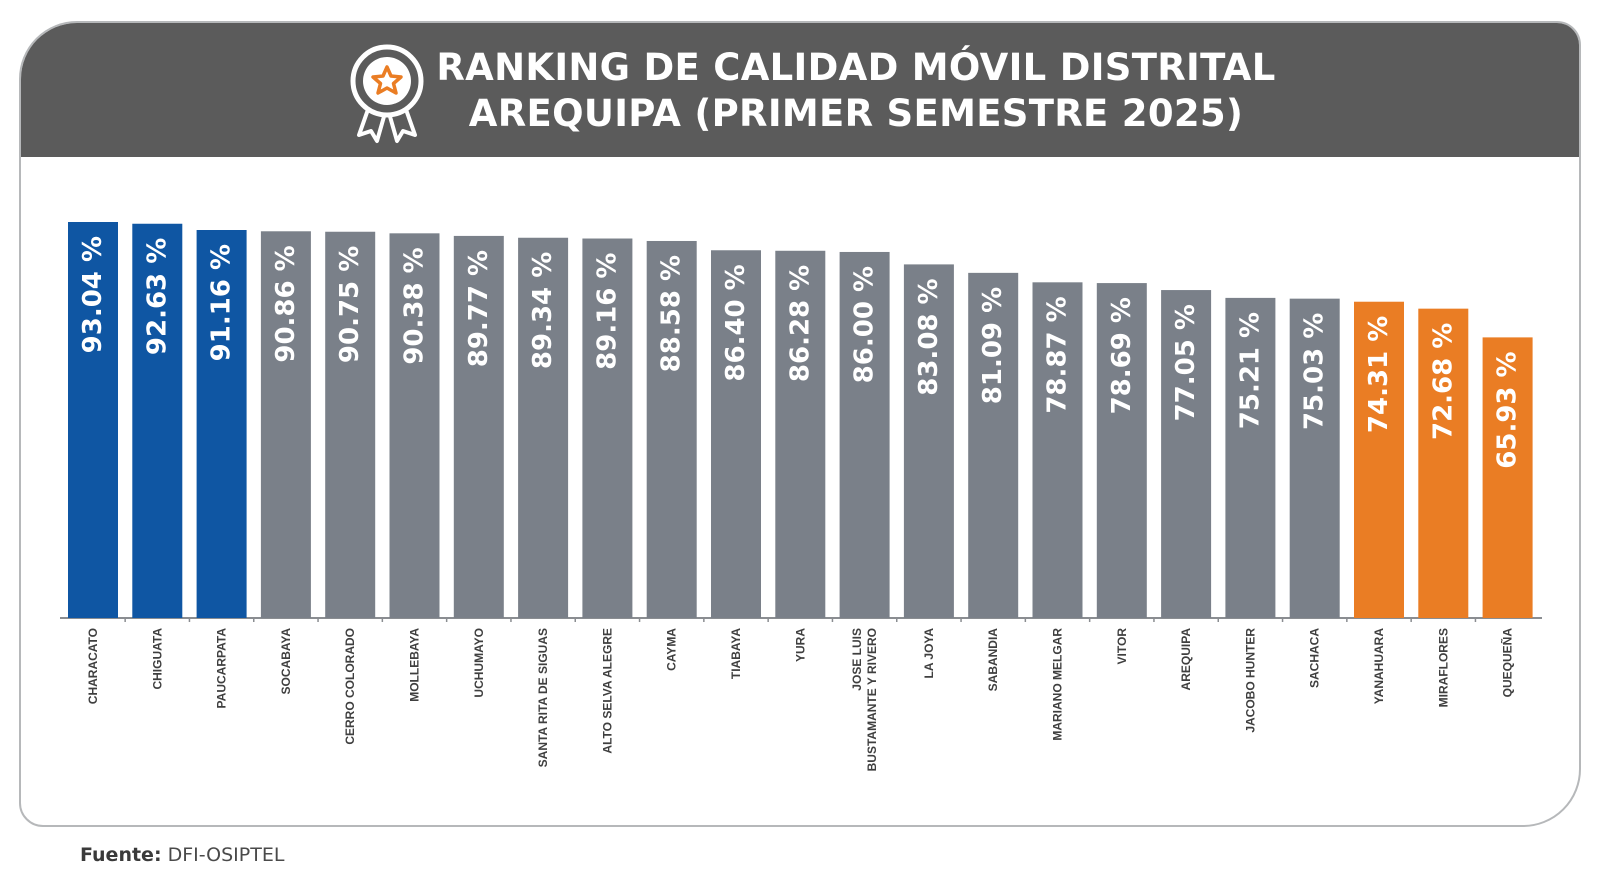 This screenshot has width=1600, height=886. What do you see at coordinates (672, 649) in the screenshot?
I see `category-label: CAYMA` at bounding box center [672, 649].